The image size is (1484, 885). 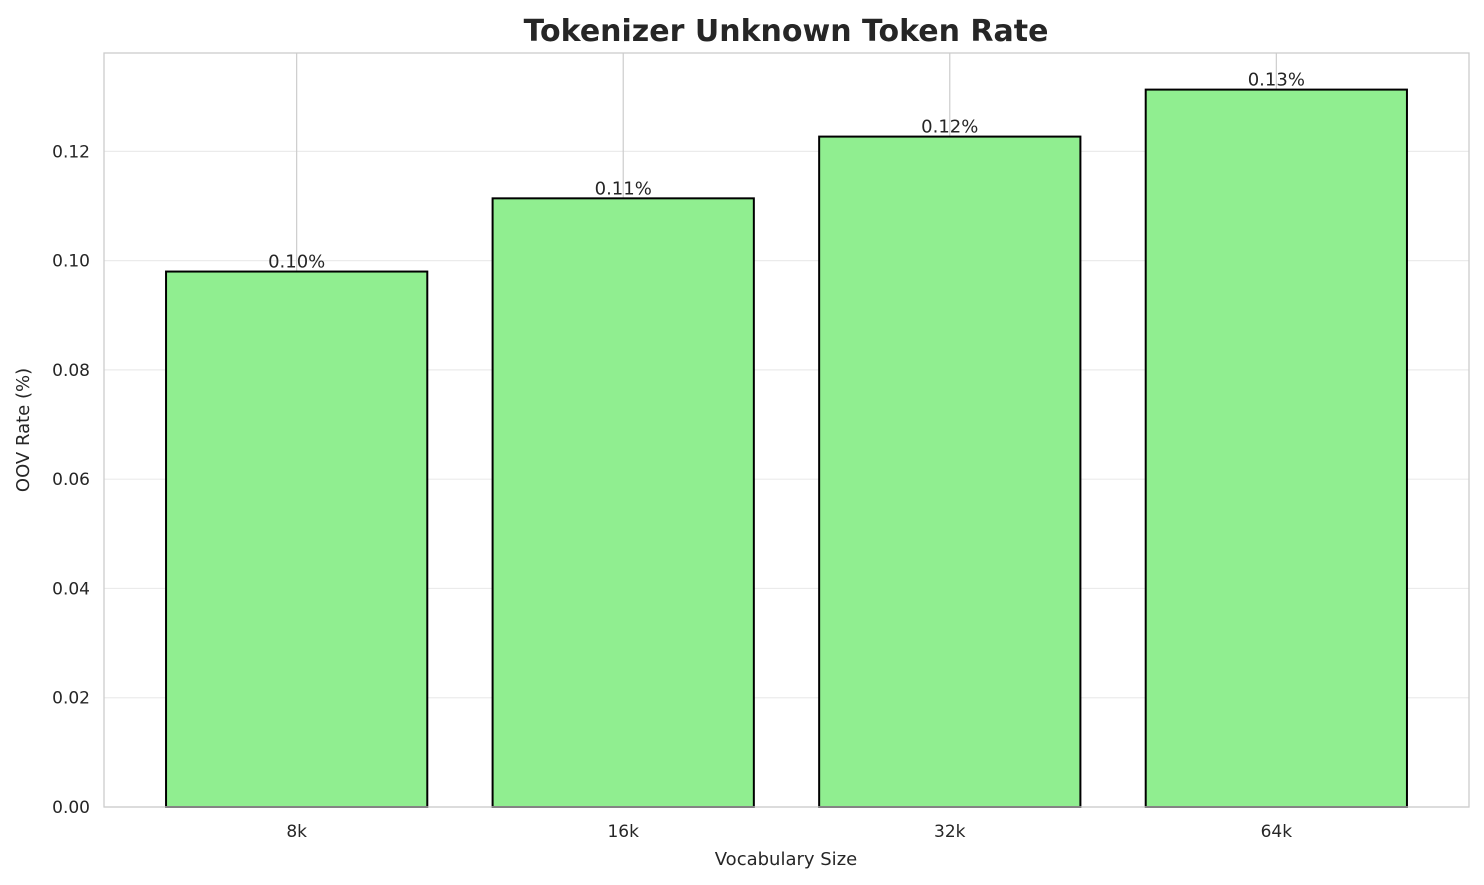 I want to click on y-ticks: 0.00 0.02 0.04 0.06 0.08 0.10 0.12, so click(x=71, y=480).